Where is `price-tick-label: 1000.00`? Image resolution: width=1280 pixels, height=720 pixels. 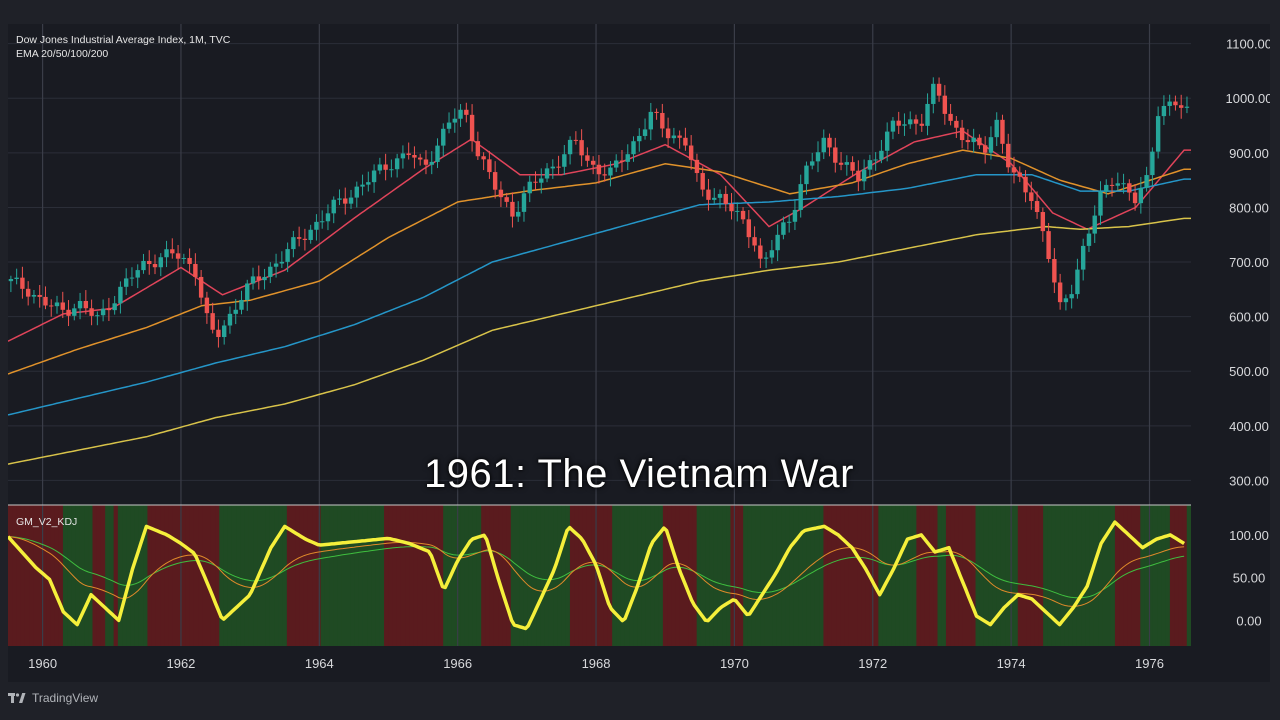
price-tick-label: 1000.00 is located at coordinates (1248, 98).